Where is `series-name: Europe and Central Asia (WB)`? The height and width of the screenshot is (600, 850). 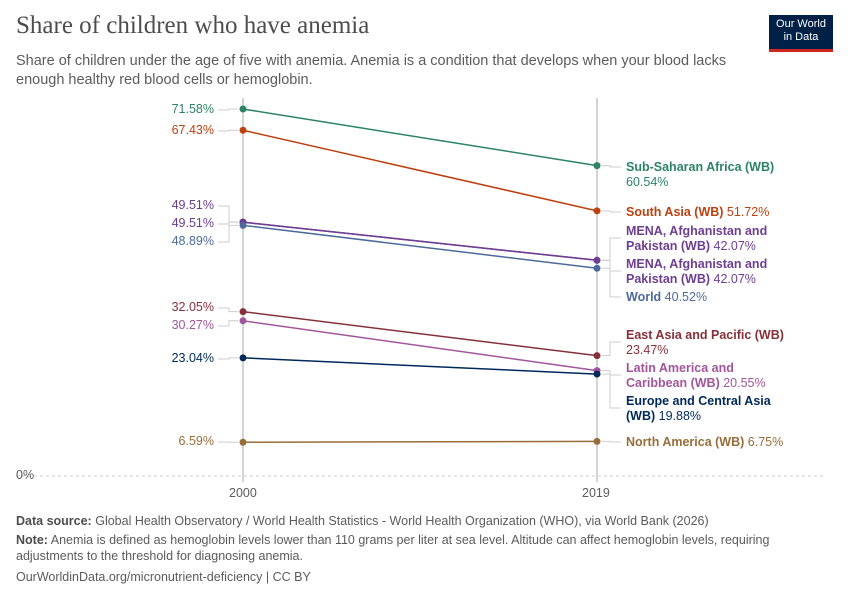
series-name: Europe and Central Asia (WB) is located at coordinates (698, 408).